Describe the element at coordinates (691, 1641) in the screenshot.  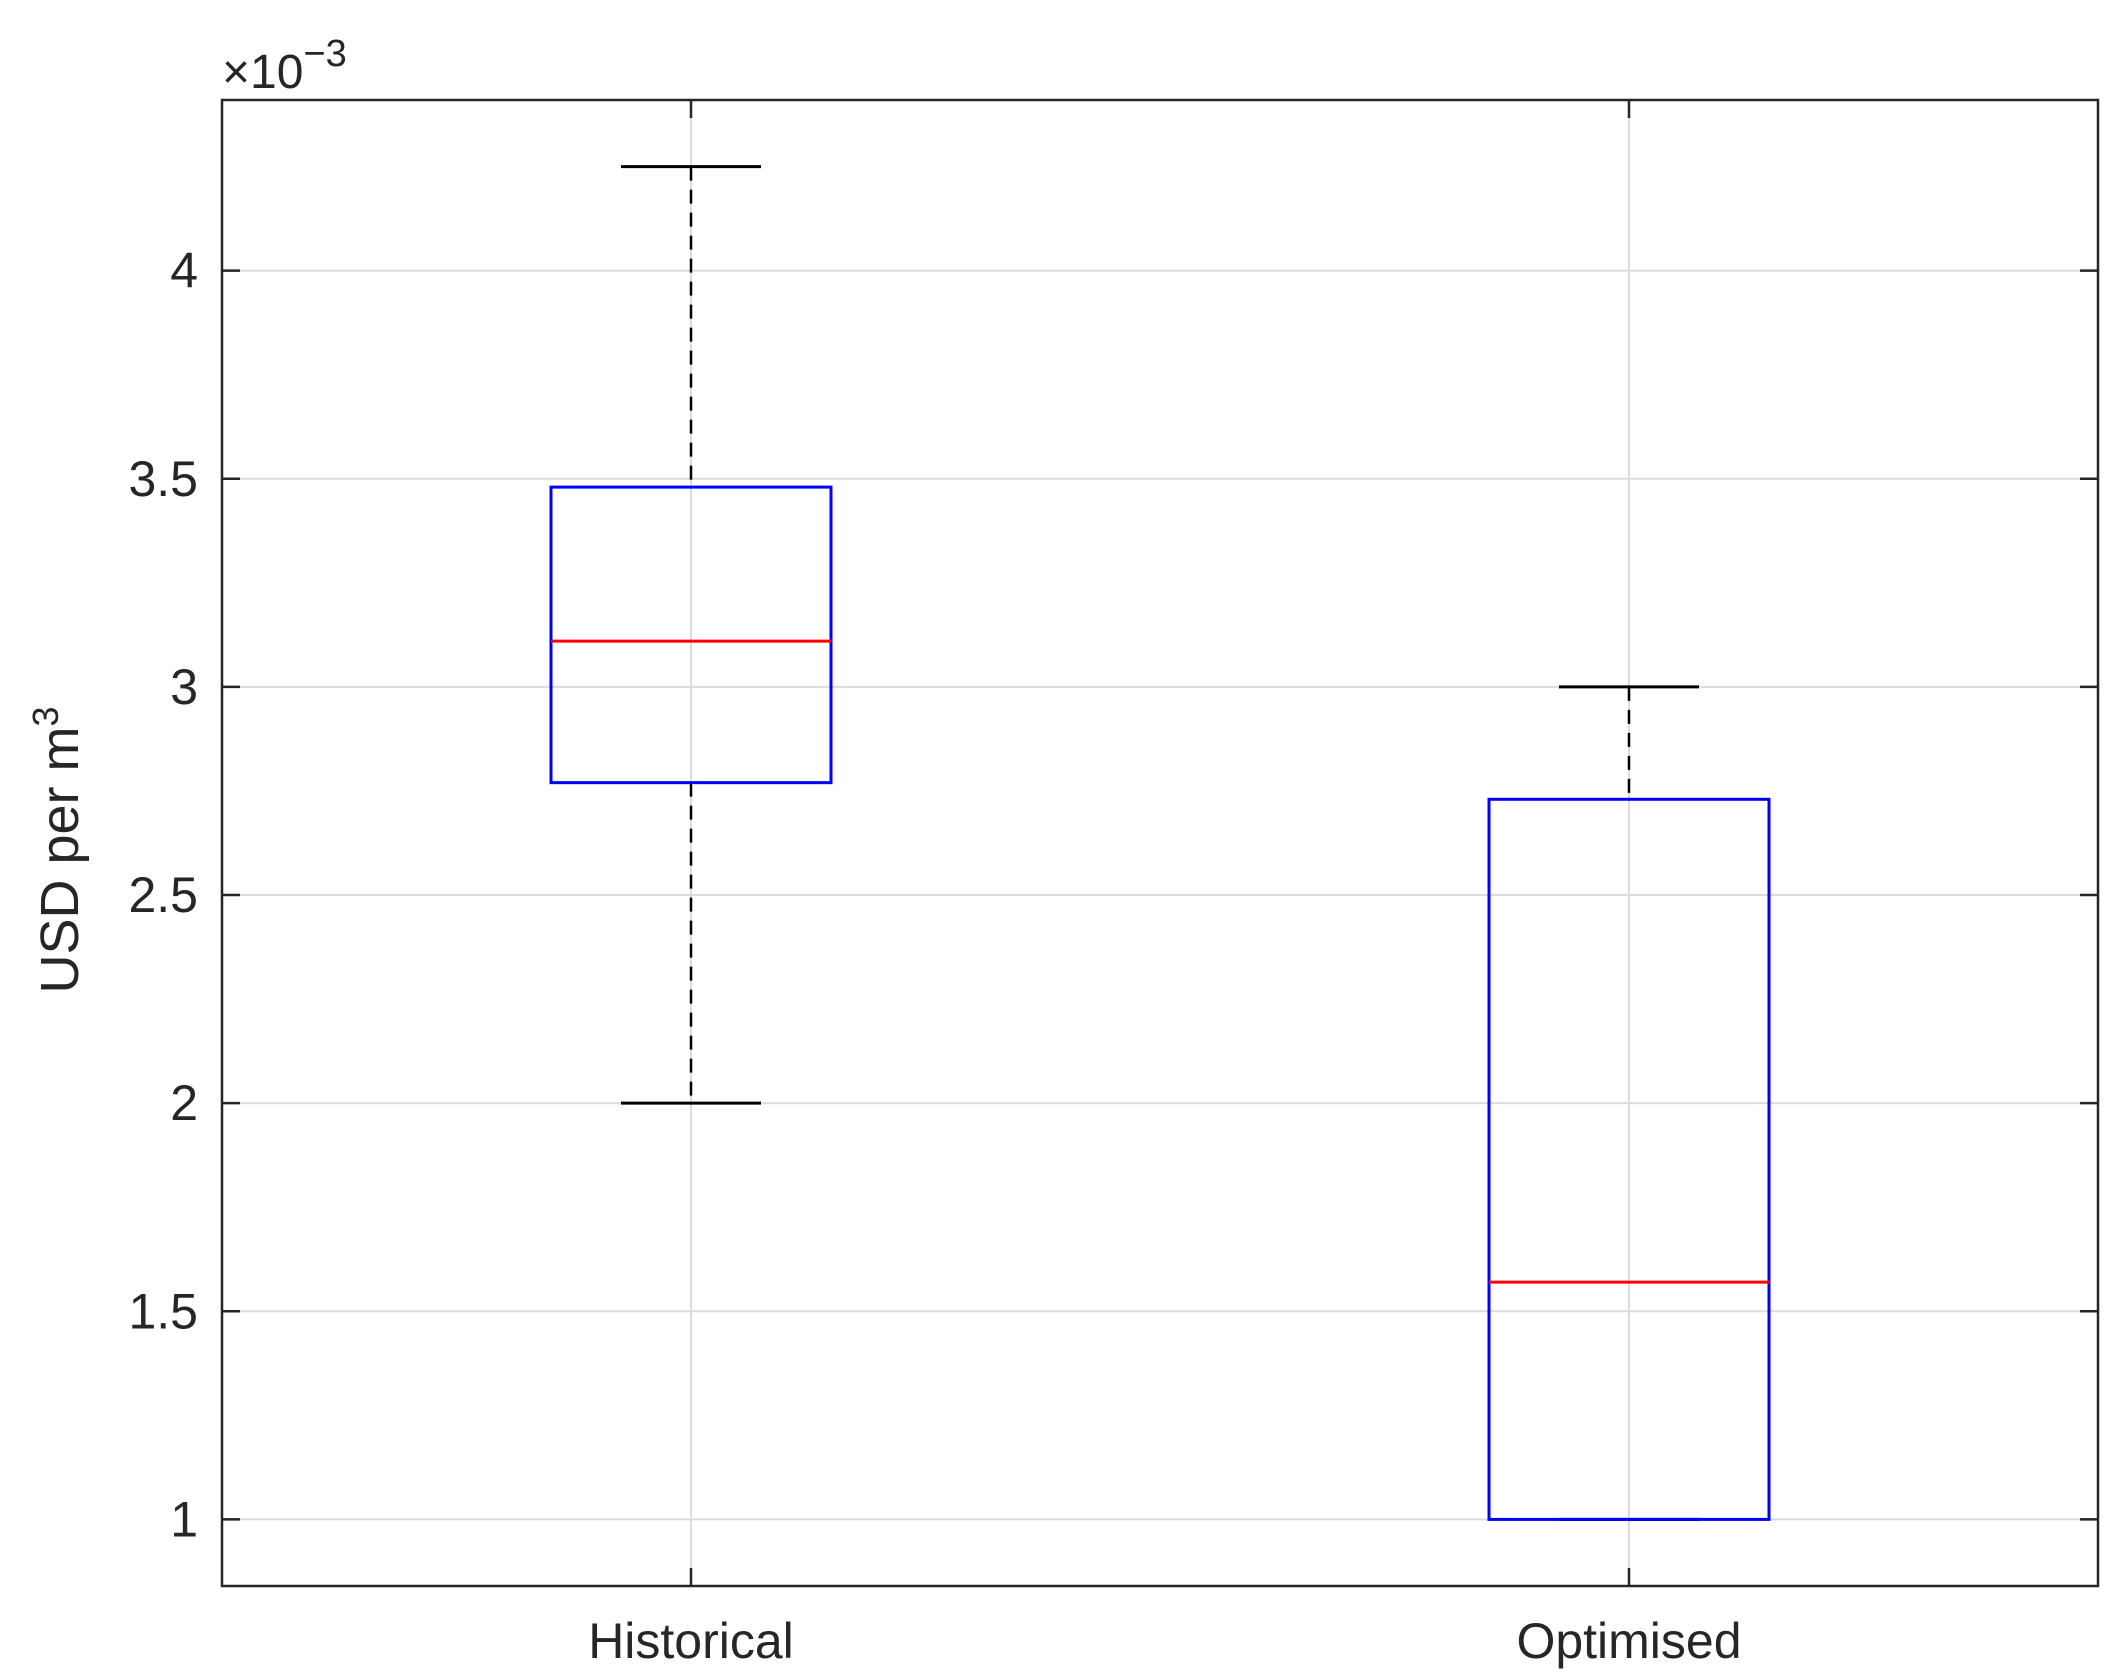
I see `x-tick-label: Historical` at that location.